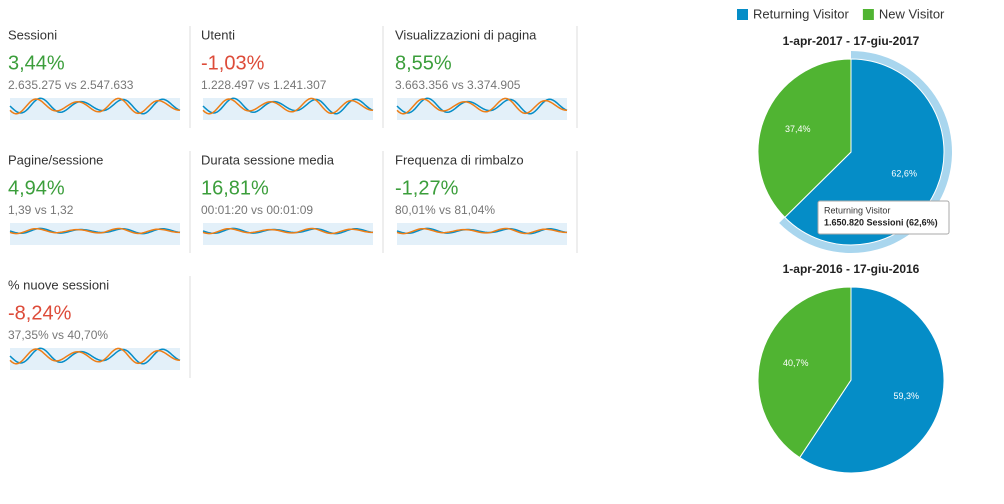 The image size is (1004, 504). I want to click on hover-halo, so click(866, 152).